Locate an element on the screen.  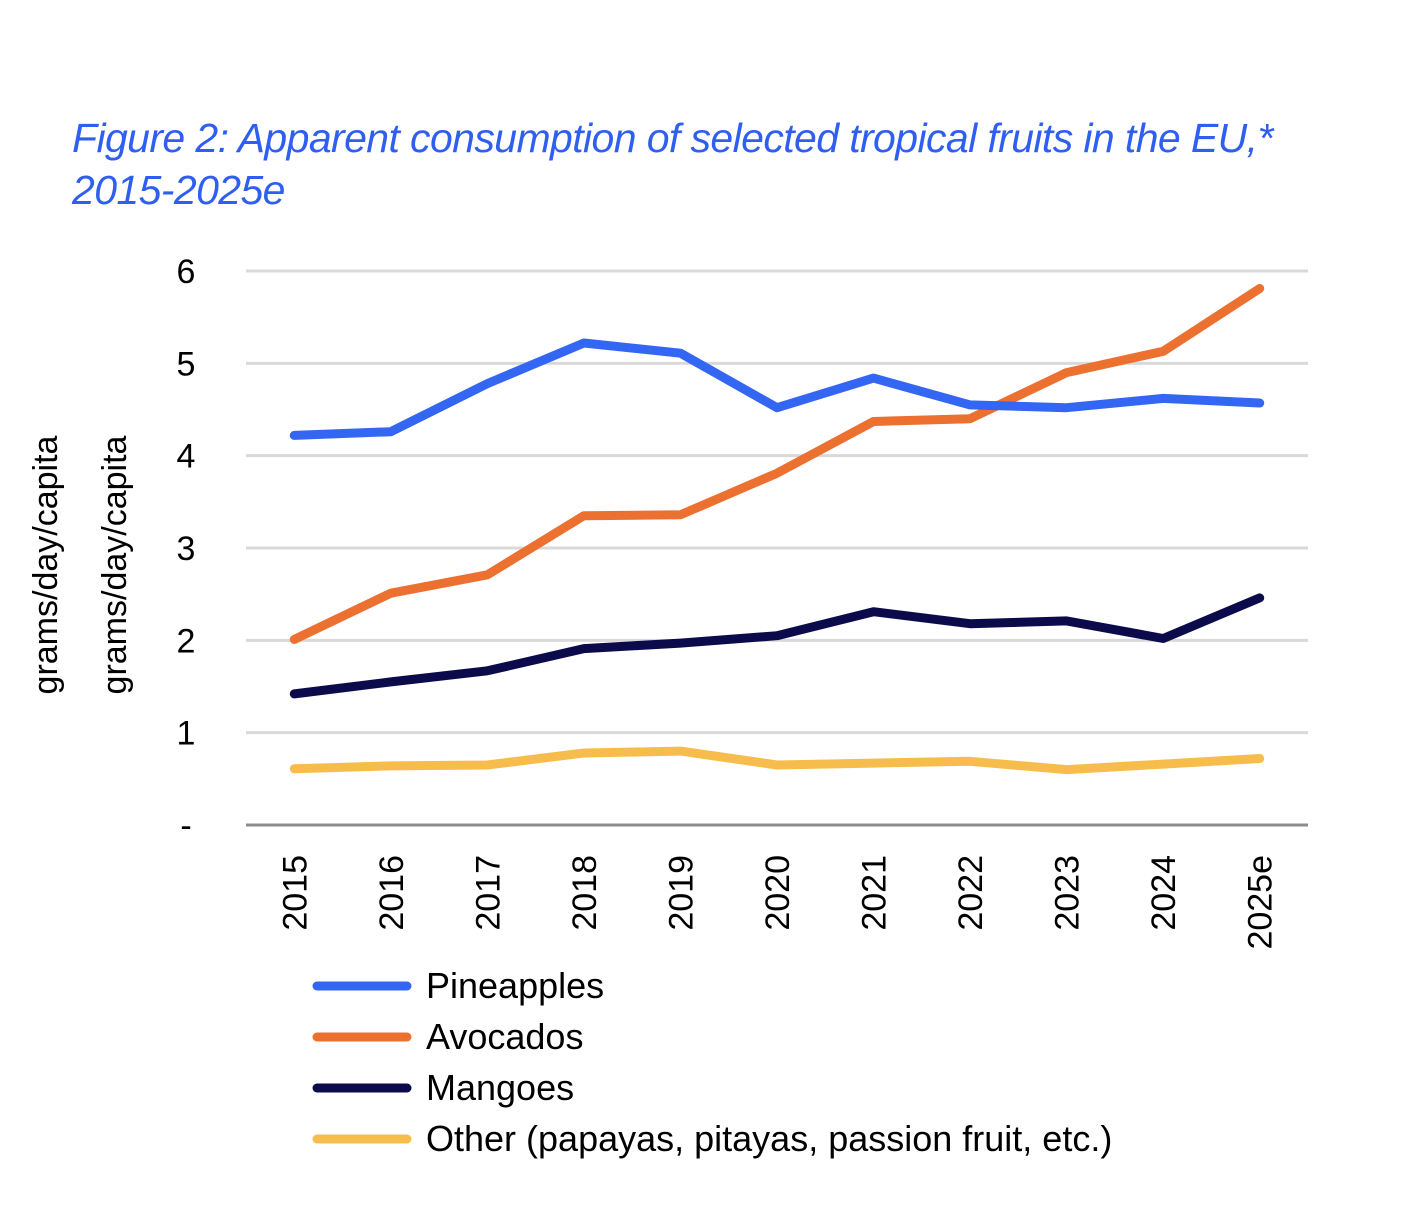
legend-item: Pineapples is located at coordinates (458, 985).